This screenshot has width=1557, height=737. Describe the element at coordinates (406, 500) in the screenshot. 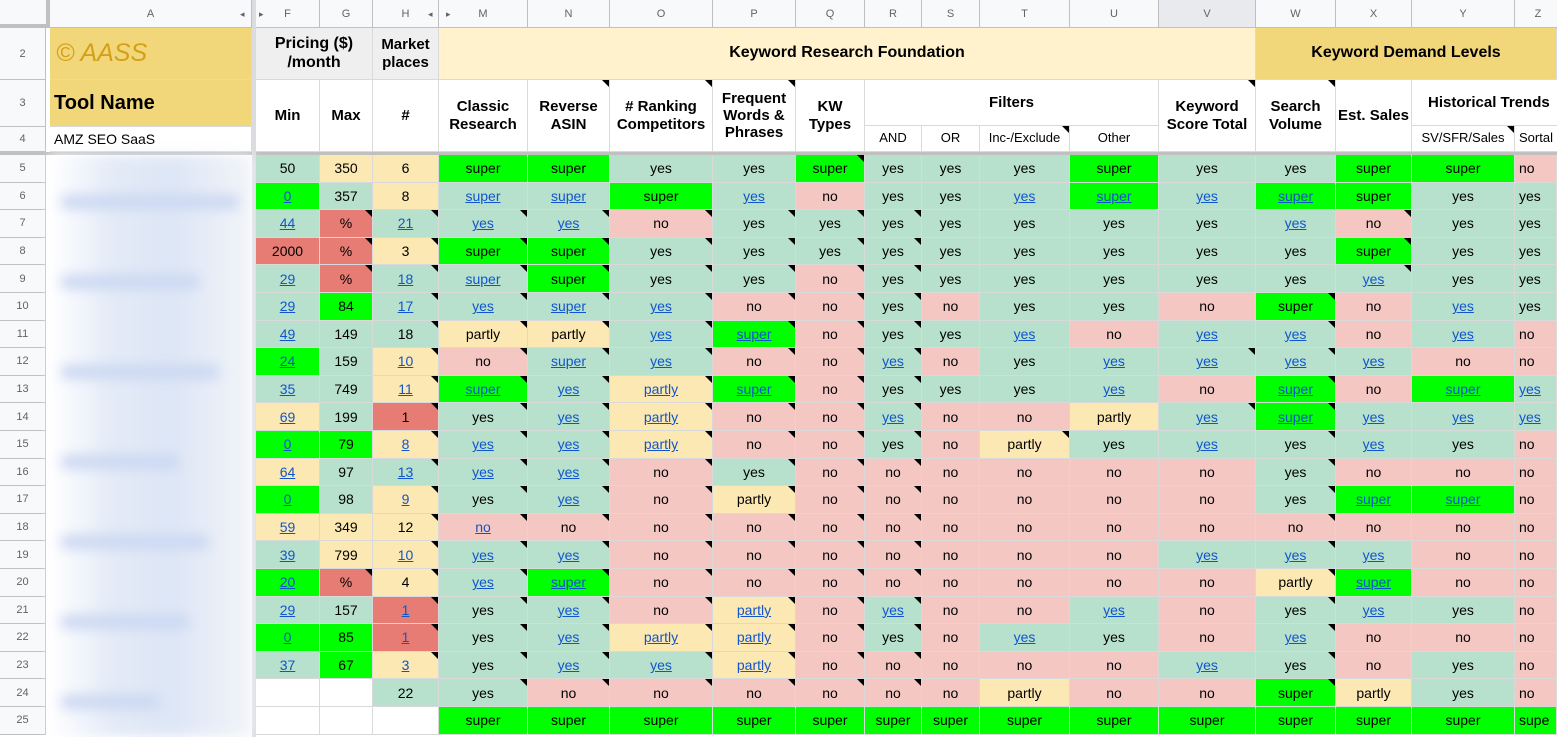

I see `cell-marketplaces: 9` at that location.